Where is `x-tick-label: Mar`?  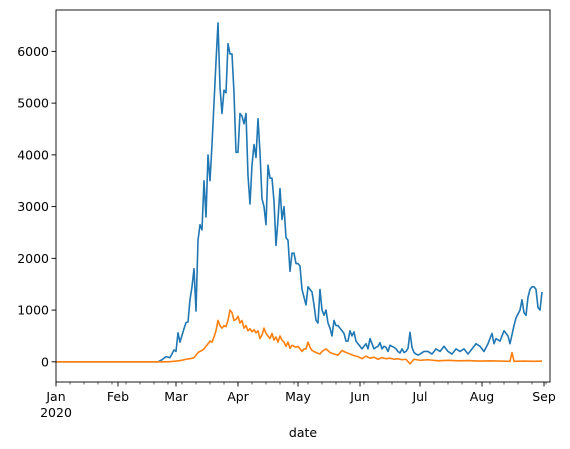
x-tick-label: Mar is located at coordinates (176, 396).